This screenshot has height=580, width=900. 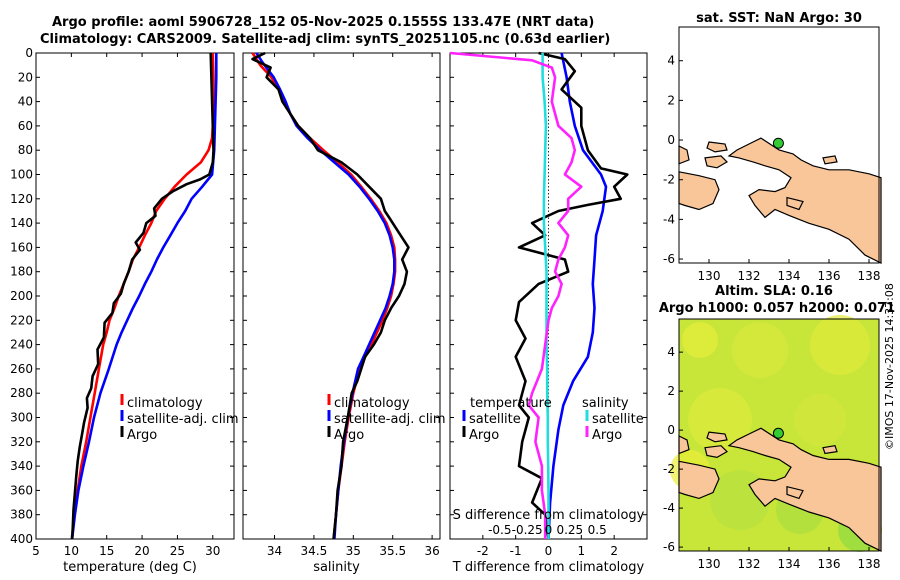 What do you see at coordinates (106, 551) in the screenshot?
I see `x-tick-label: 15` at bounding box center [106, 551].